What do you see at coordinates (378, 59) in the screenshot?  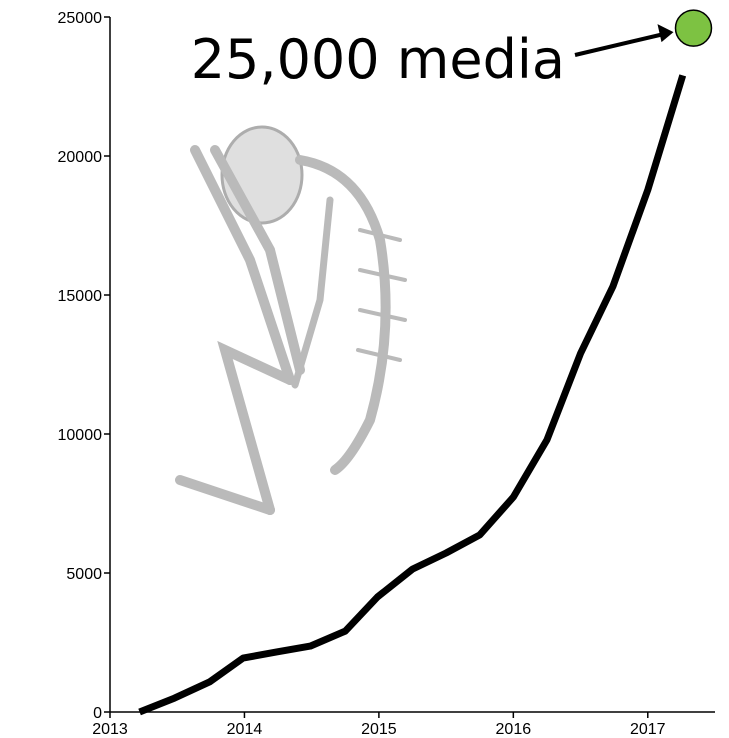 I see `annotation: 25,000 media` at bounding box center [378, 59].